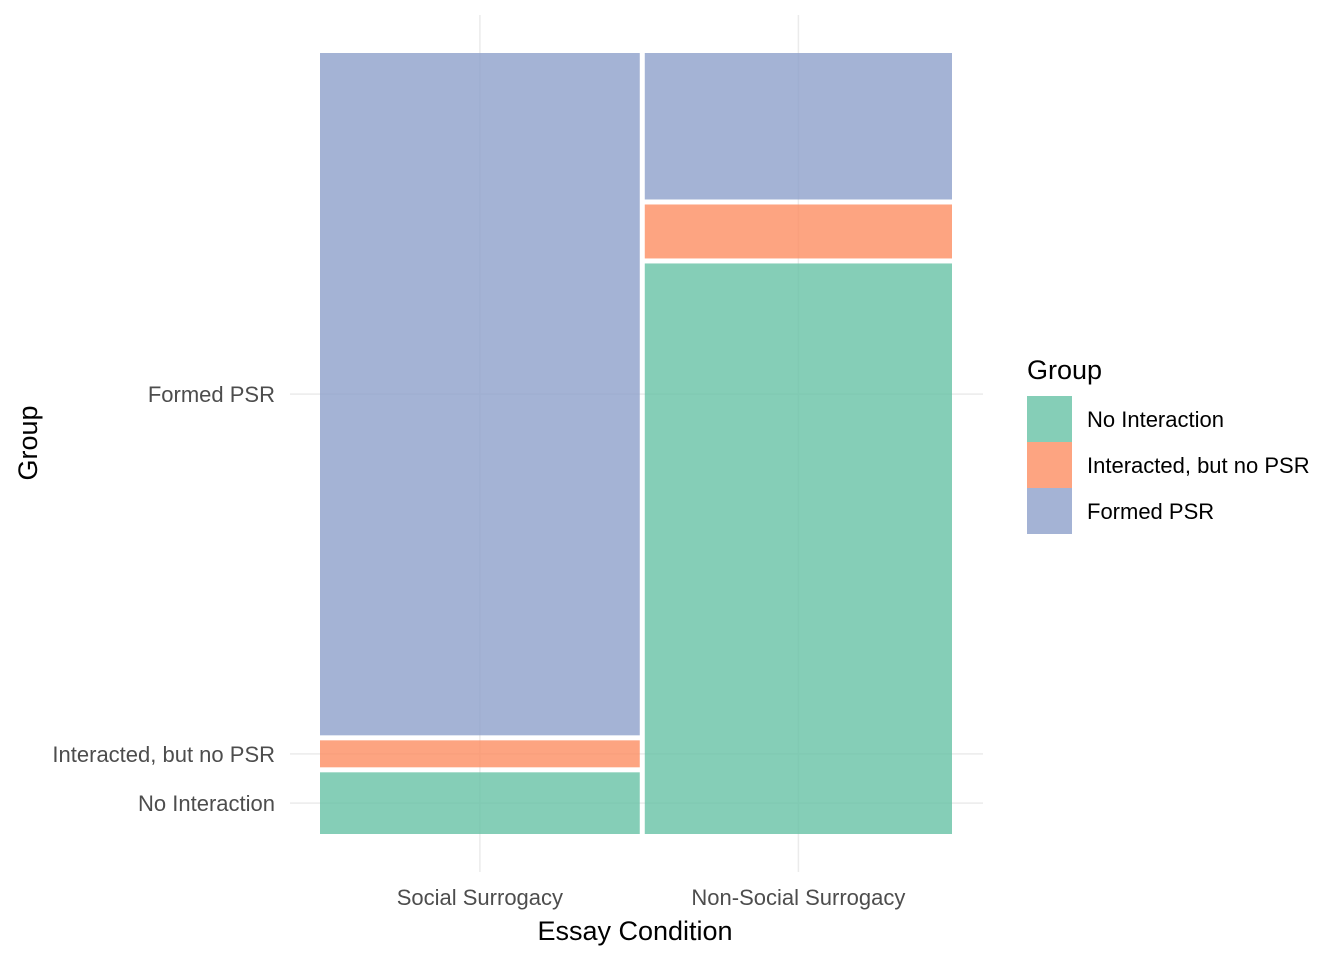  I want to click on y-tick-label-formed-psr: Formed PSR, so click(211, 394).